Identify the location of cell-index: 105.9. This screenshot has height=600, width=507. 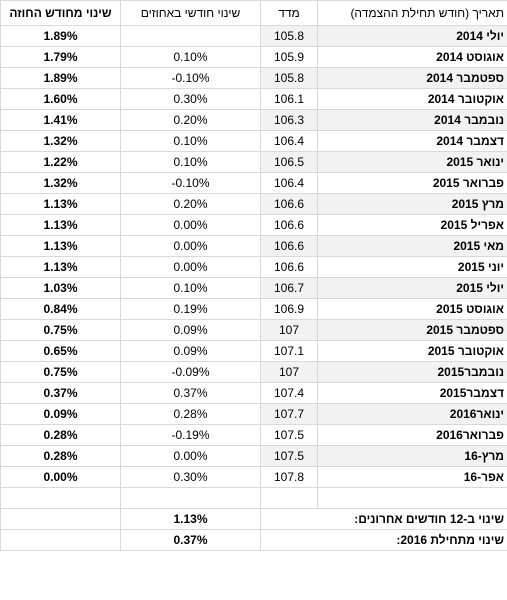
(289, 57).